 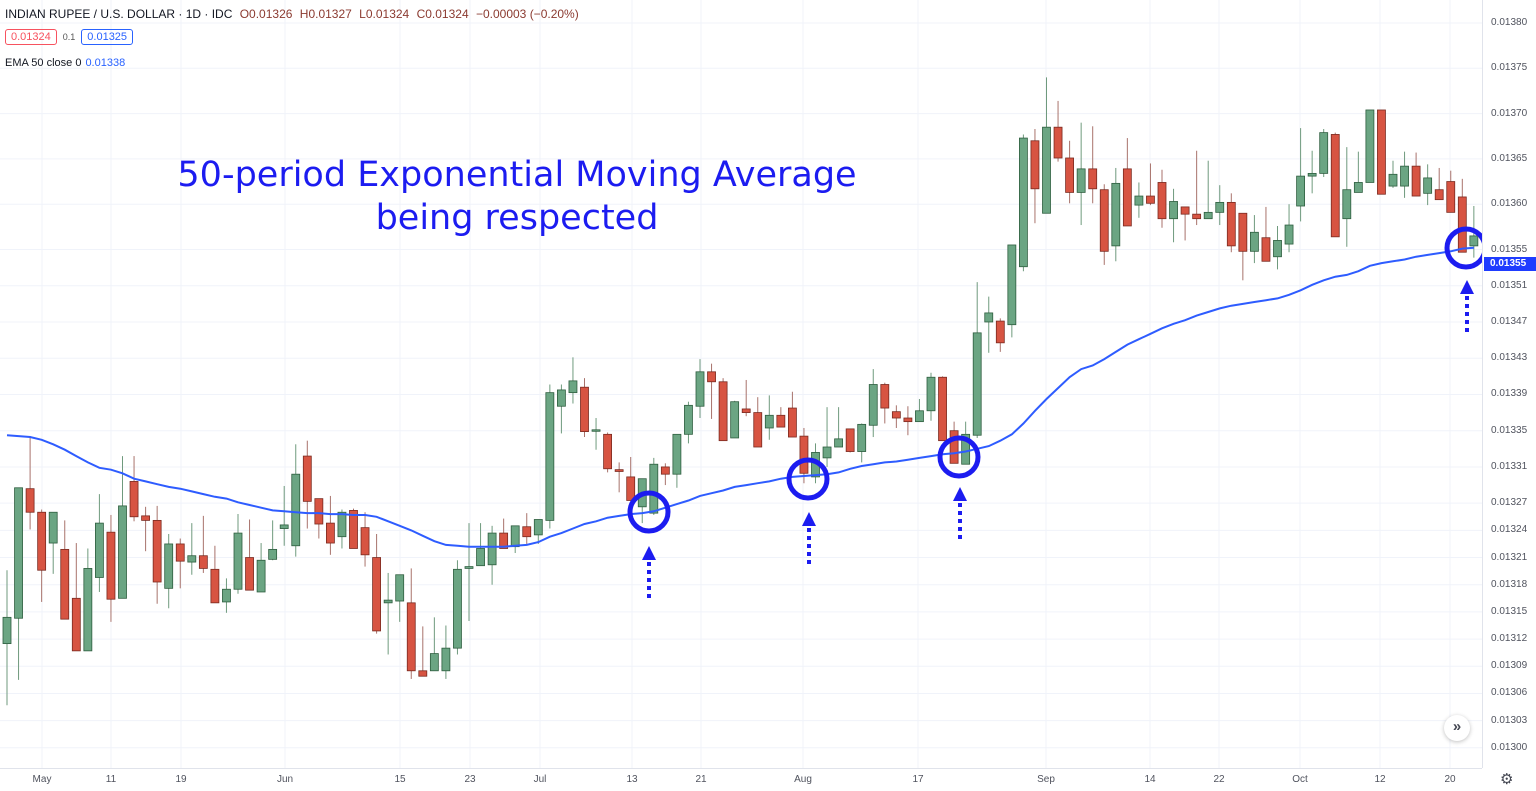 What do you see at coordinates (517, 175) in the screenshot?
I see `annotation-line-1: 50-period Exponential Moving Average` at bounding box center [517, 175].